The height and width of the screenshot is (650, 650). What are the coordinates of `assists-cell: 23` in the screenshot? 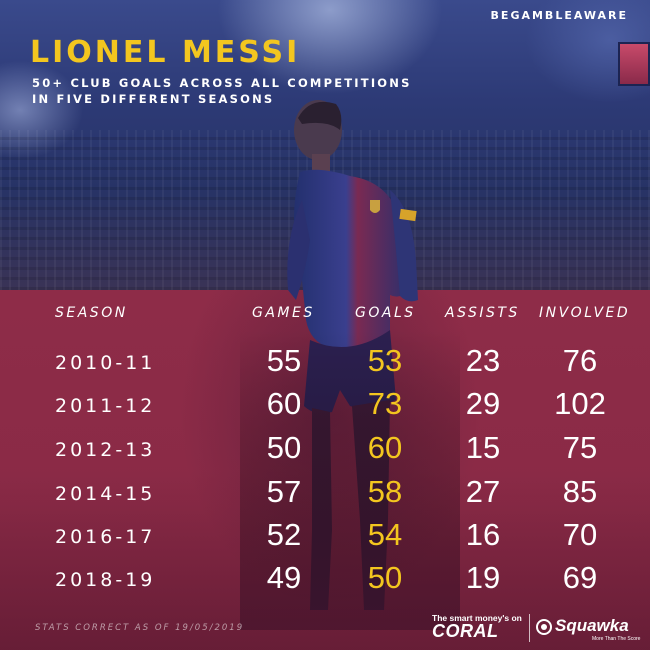 It's located at (483, 360).